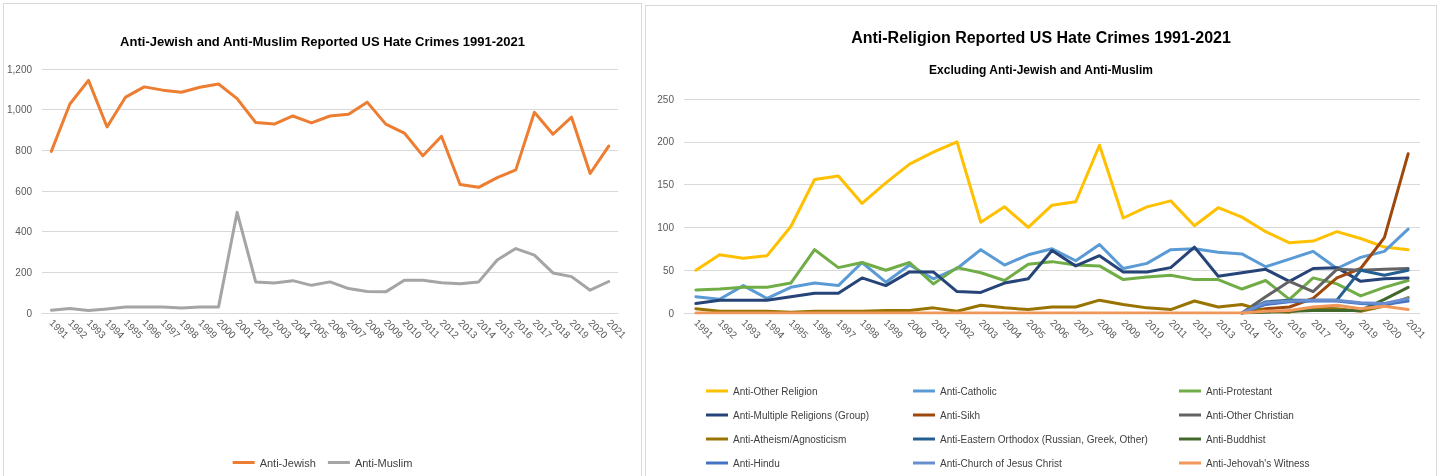  What do you see at coordinates (801, 415) in the screenshot?
I see `legend-label: Anti-Multiple Religions (Group)` at bounding box center [801, 415].